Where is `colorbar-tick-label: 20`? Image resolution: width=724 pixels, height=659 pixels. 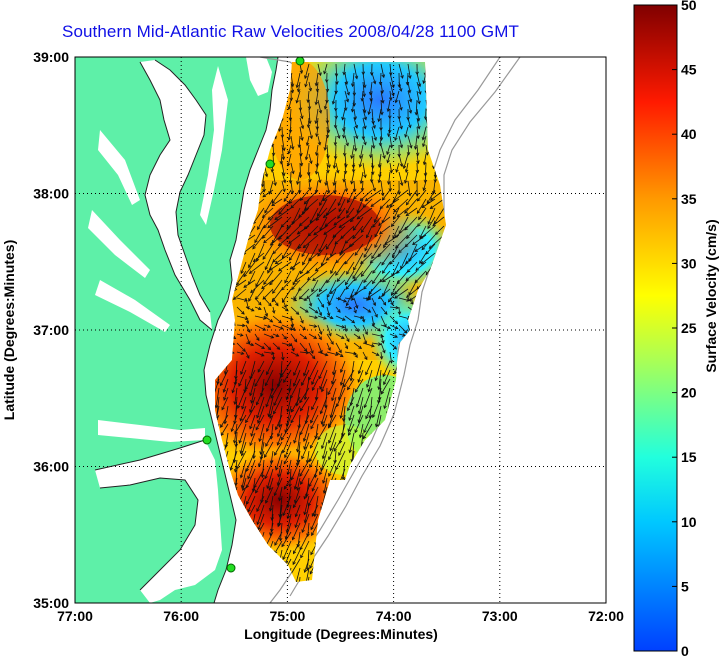
colorbar-tick-label: 20 is located at coordinates (689, 393).